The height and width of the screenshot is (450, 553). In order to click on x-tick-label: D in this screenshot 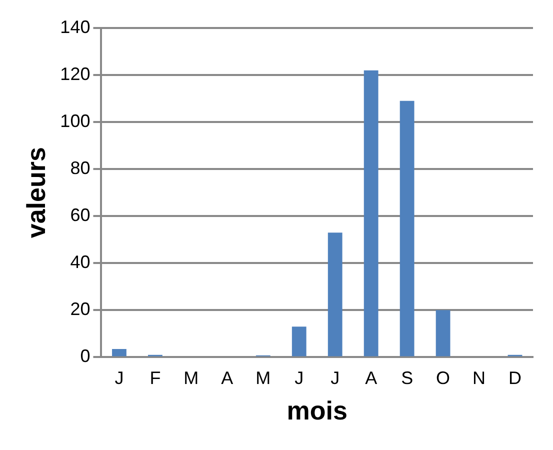, I will do `click(515, 378)`.